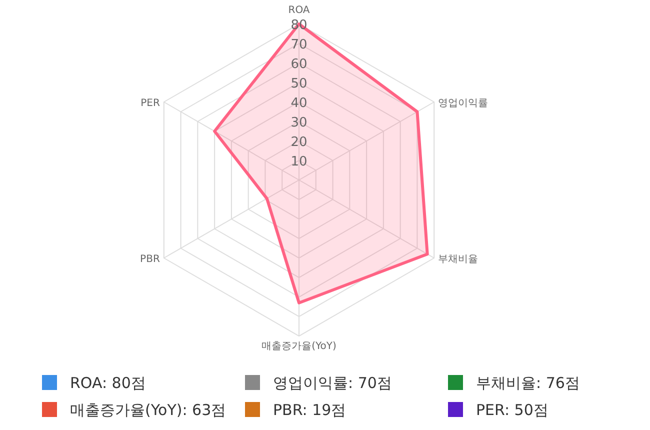 The height and width of the screenshot is (430, 650). What do you see at coordinates (458, 259) in the screenshot?
I see `spoke-label: 부채비율` at bounding box center [458, 259].